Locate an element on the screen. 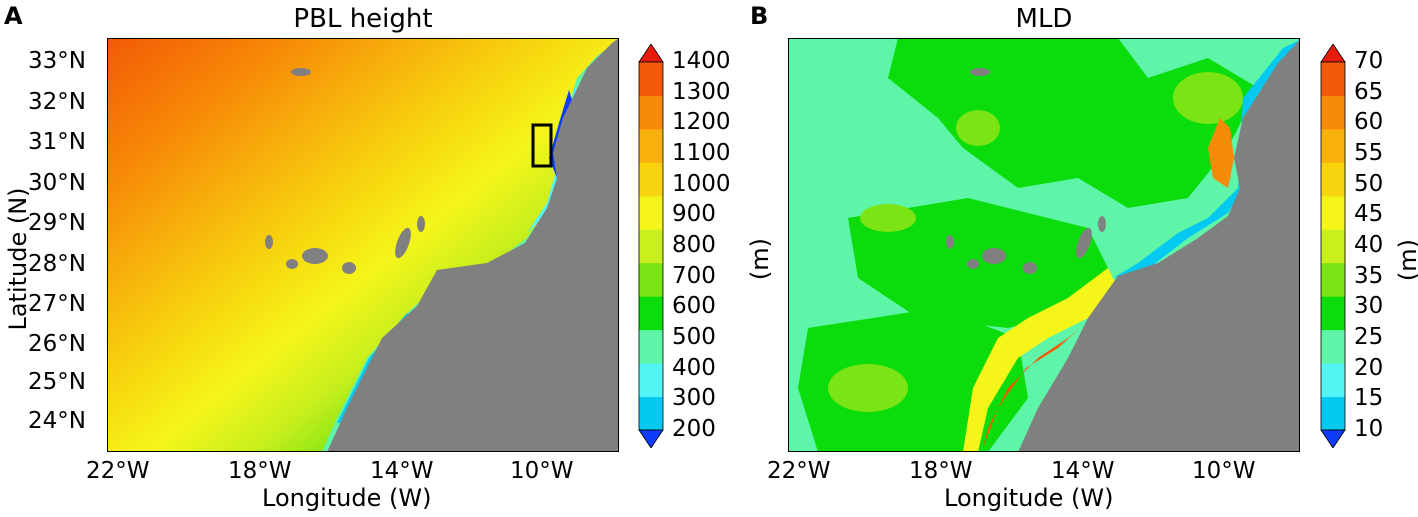  ytick-31n: 31°N is located at coordinates (57, 142).